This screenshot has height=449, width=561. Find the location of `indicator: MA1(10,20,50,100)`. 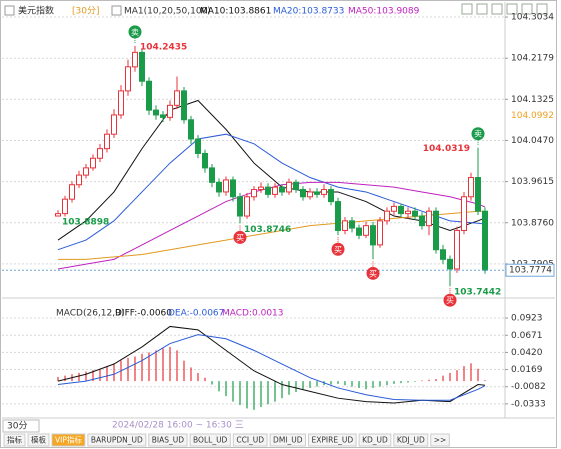

indicator: MA1(10,20,50,100) is located at coordinates (167, 12).